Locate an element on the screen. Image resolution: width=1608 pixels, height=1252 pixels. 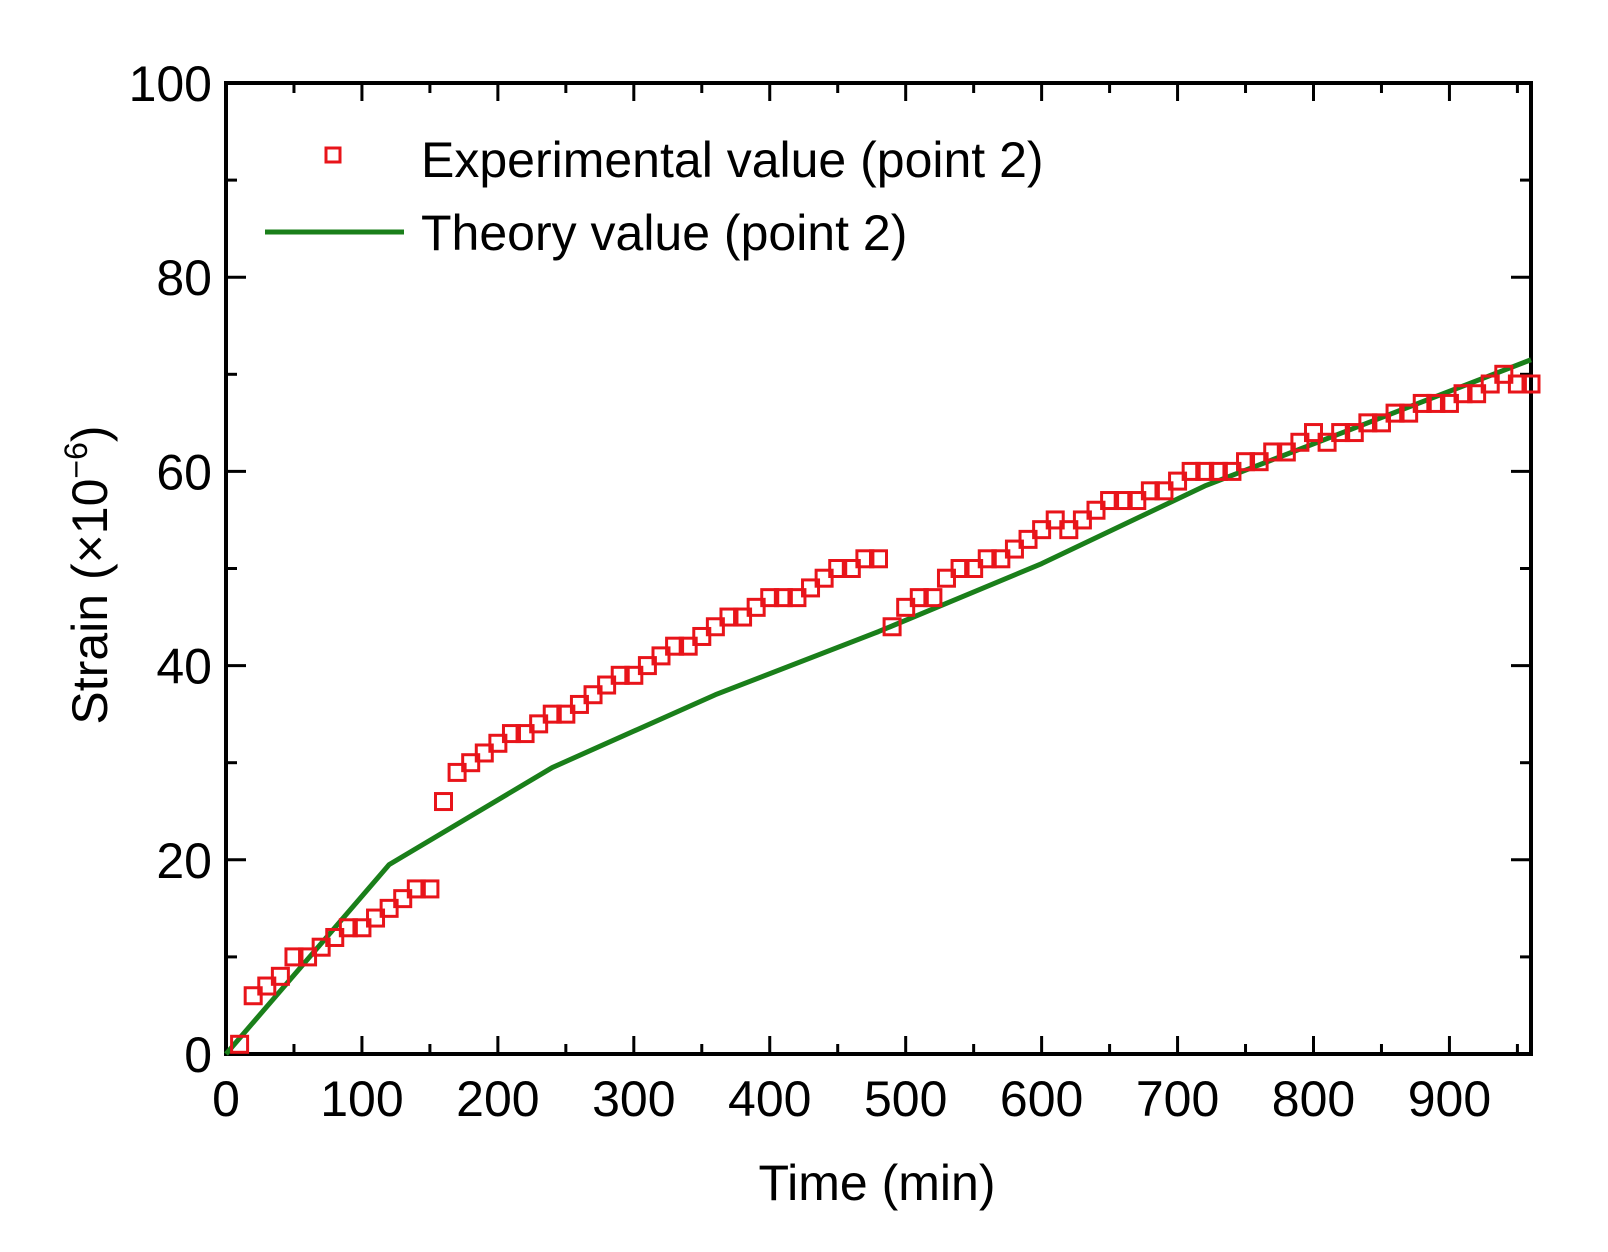
y-tick-label: 60 is located at coordinates (184, 472).